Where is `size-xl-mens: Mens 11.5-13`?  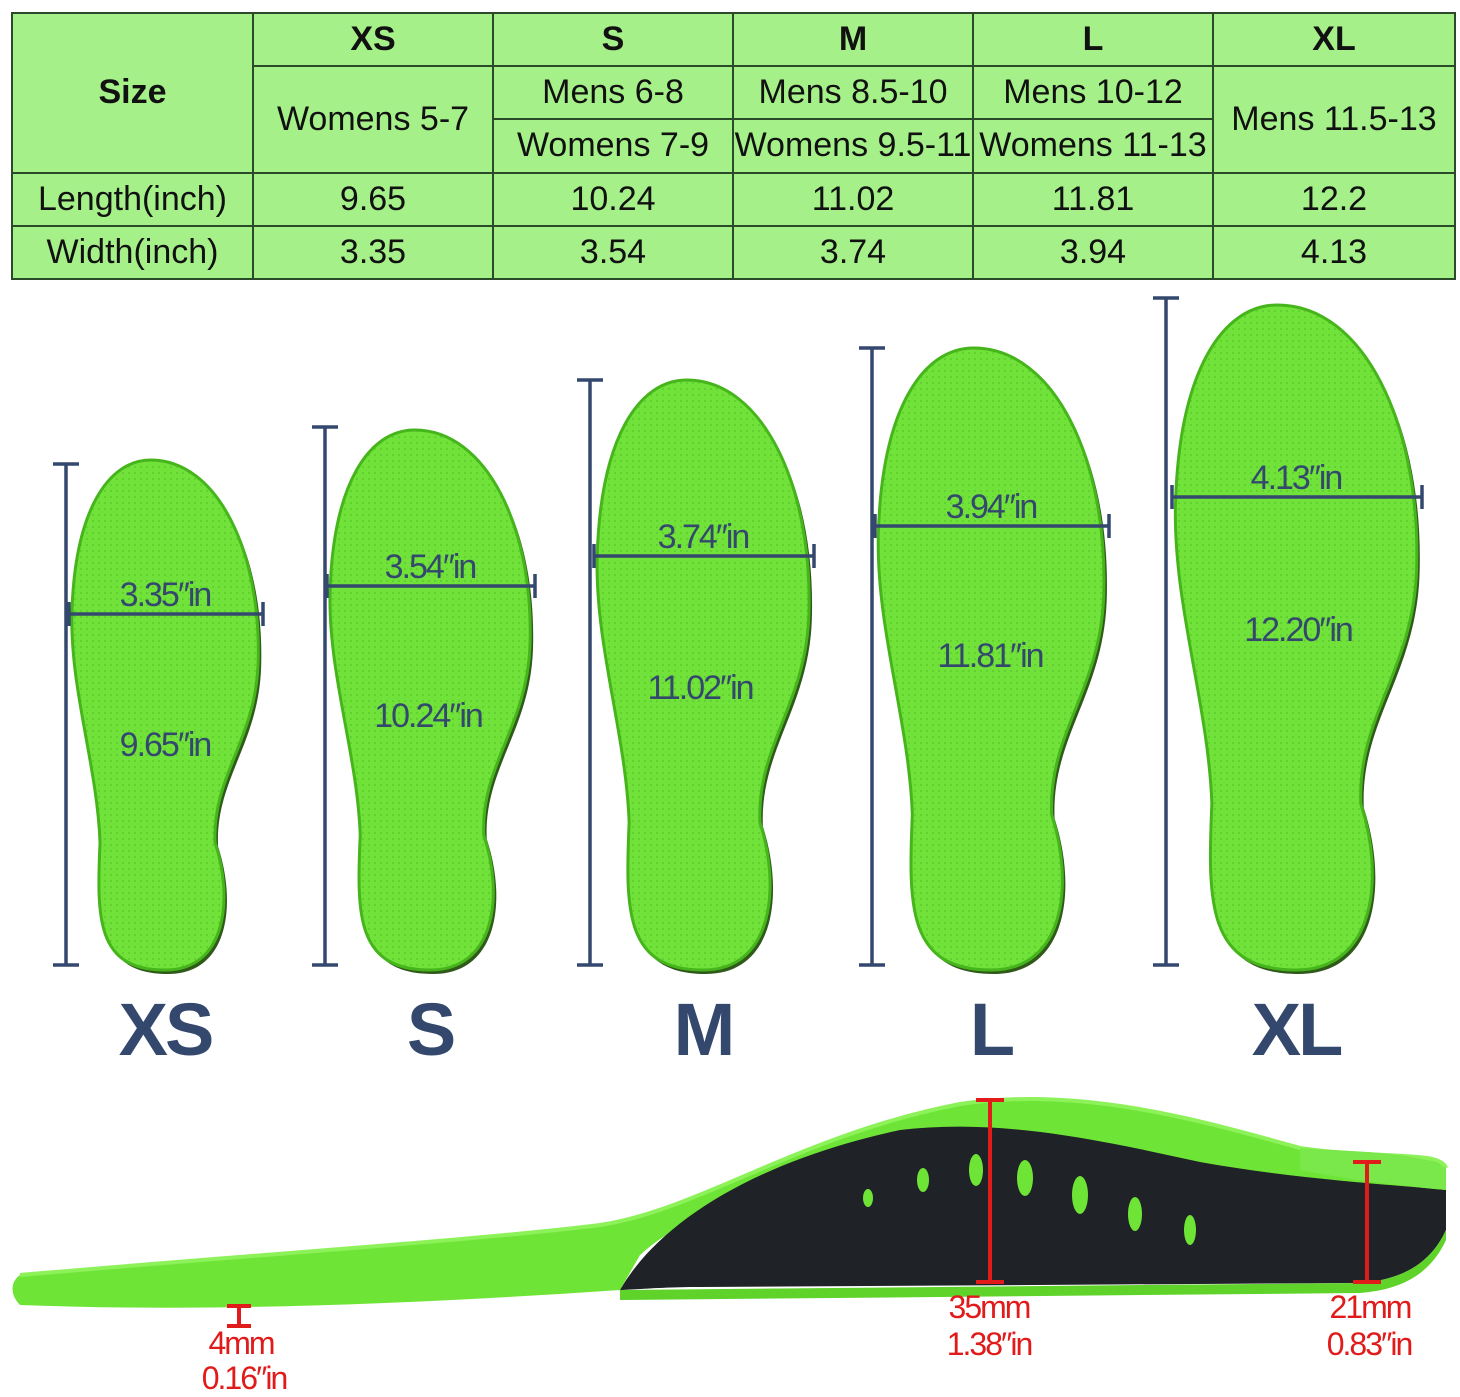 size-xl-mens: Mens 11.5-13 is located at coordinates (1334, 119).